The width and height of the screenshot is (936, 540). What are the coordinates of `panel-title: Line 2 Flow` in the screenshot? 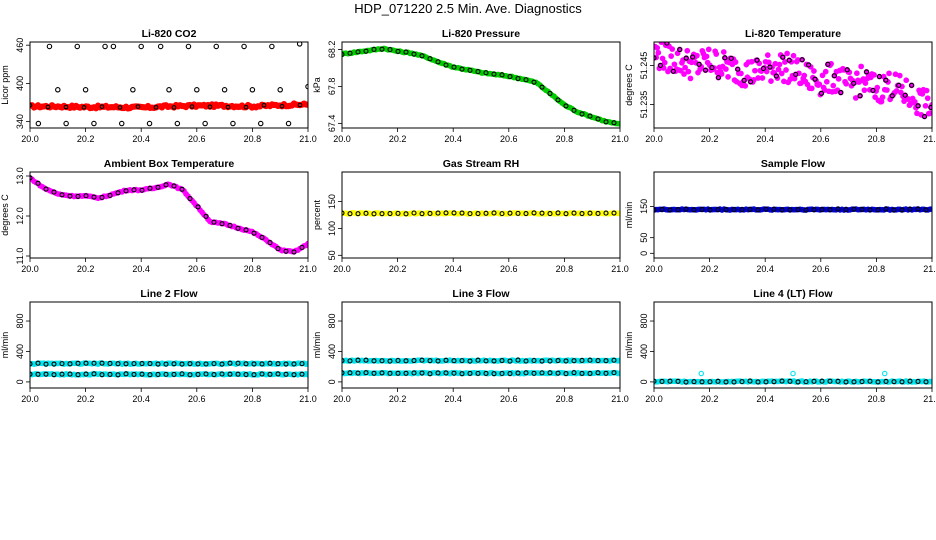 It's located at (169, 294).